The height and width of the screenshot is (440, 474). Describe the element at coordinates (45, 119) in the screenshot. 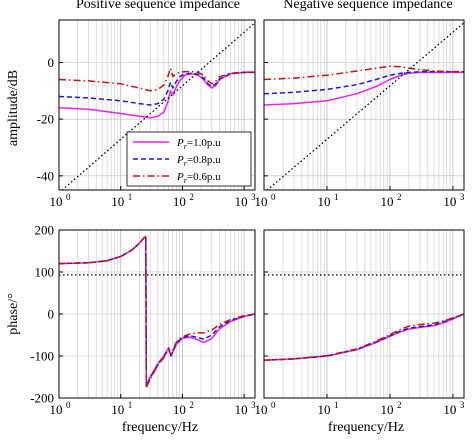

I see `y-tick-label: -20` at that location.